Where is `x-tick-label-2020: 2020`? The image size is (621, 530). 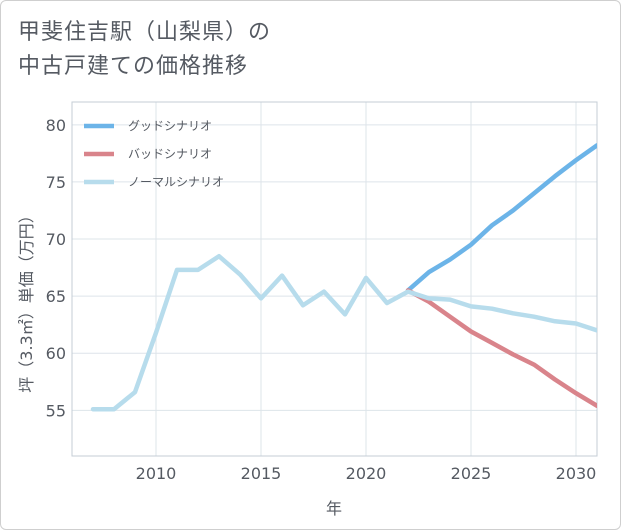 x-tick-label-2020: 2020 is located at coordinates (366, 473).